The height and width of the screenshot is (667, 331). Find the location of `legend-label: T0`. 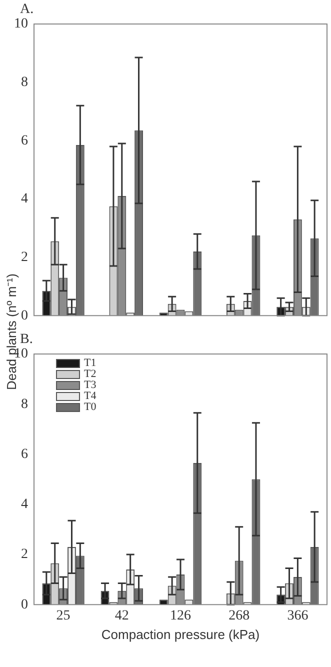

legend-label: T0 is located at coordinates (90, 407).